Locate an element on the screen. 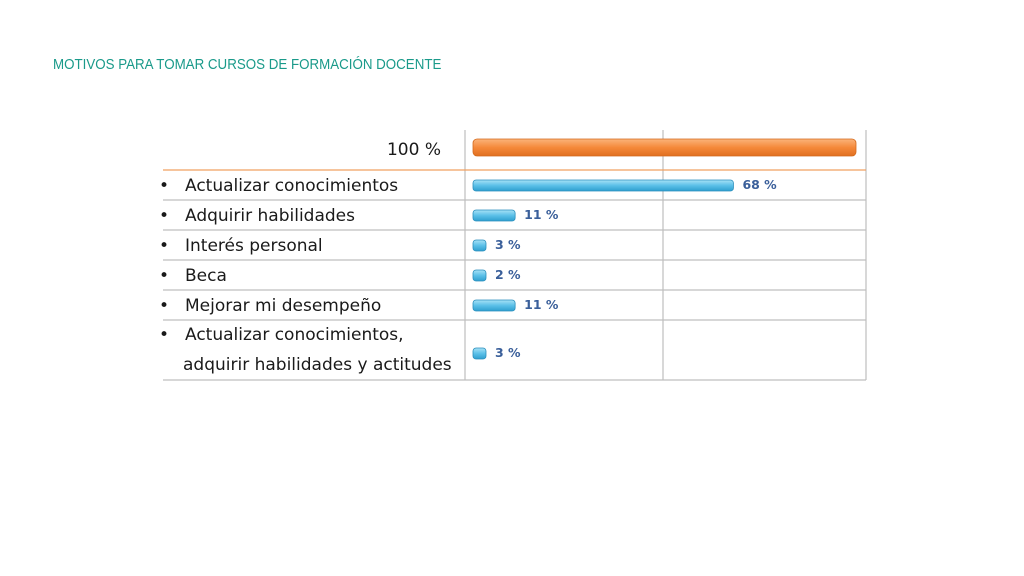 The height and width of the screenshot is (576, 1024). value-label: 68 % is located at coordinates (759, 184).